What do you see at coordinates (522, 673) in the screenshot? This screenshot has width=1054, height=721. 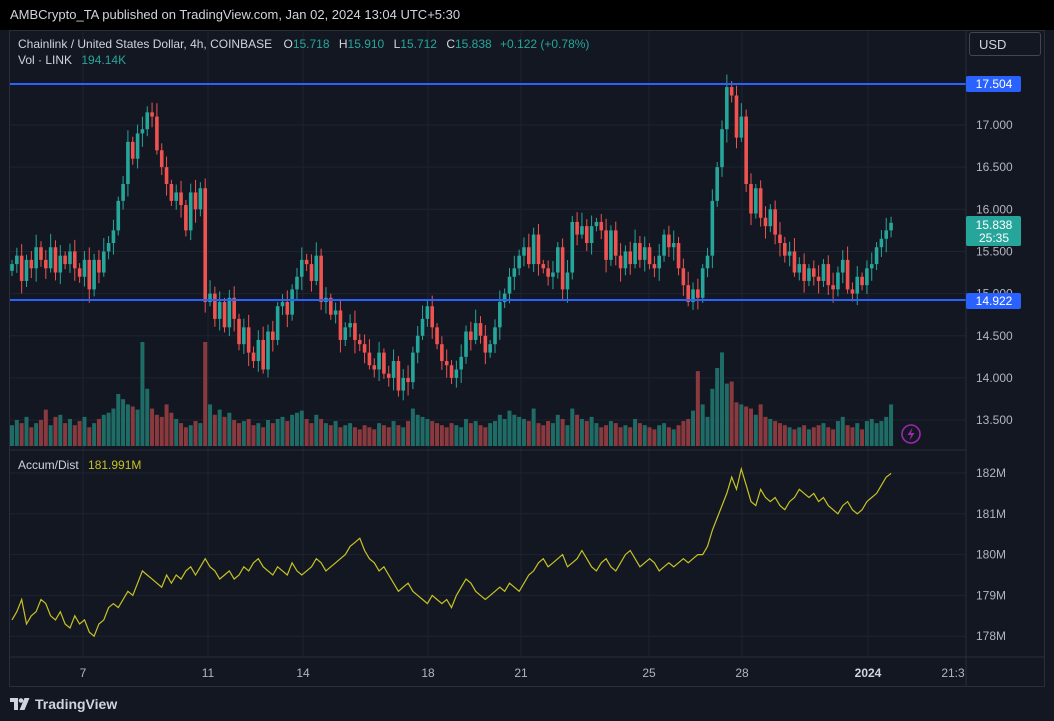 I see `time-axis: 7 11 14 18 21 25 28 2024 21:3` at bounding box center [522, 673].